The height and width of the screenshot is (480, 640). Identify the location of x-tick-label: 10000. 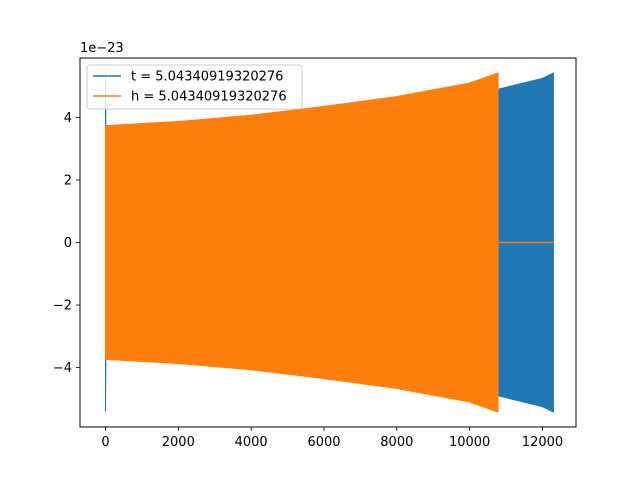
(469, 442).